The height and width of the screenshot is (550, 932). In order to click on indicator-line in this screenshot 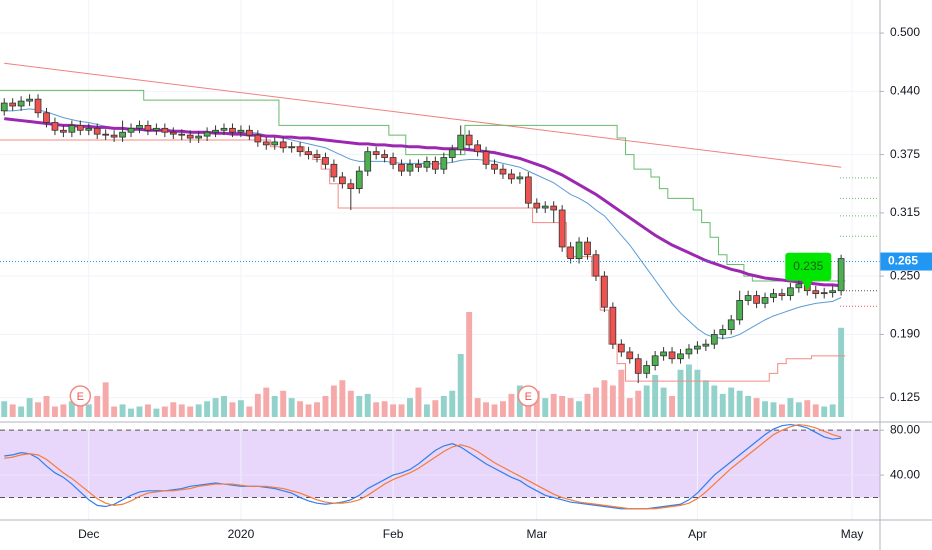, I will do `click(423, 466)`.